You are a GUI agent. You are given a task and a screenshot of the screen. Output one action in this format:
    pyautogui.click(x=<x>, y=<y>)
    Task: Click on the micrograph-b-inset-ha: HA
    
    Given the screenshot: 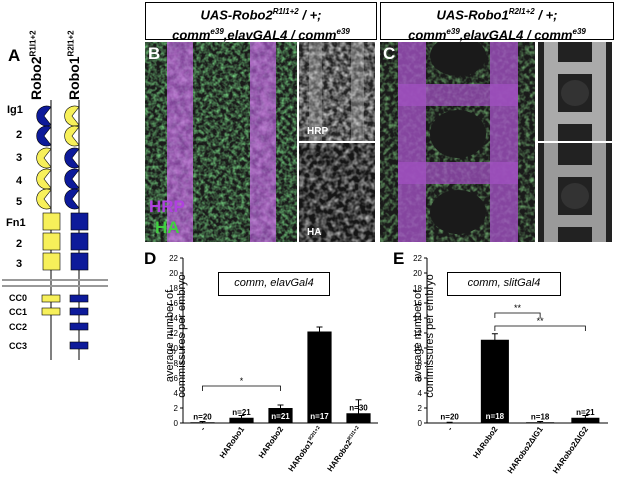 What is the action you would take?
    pyautogui.click(x=337, y=192)
    